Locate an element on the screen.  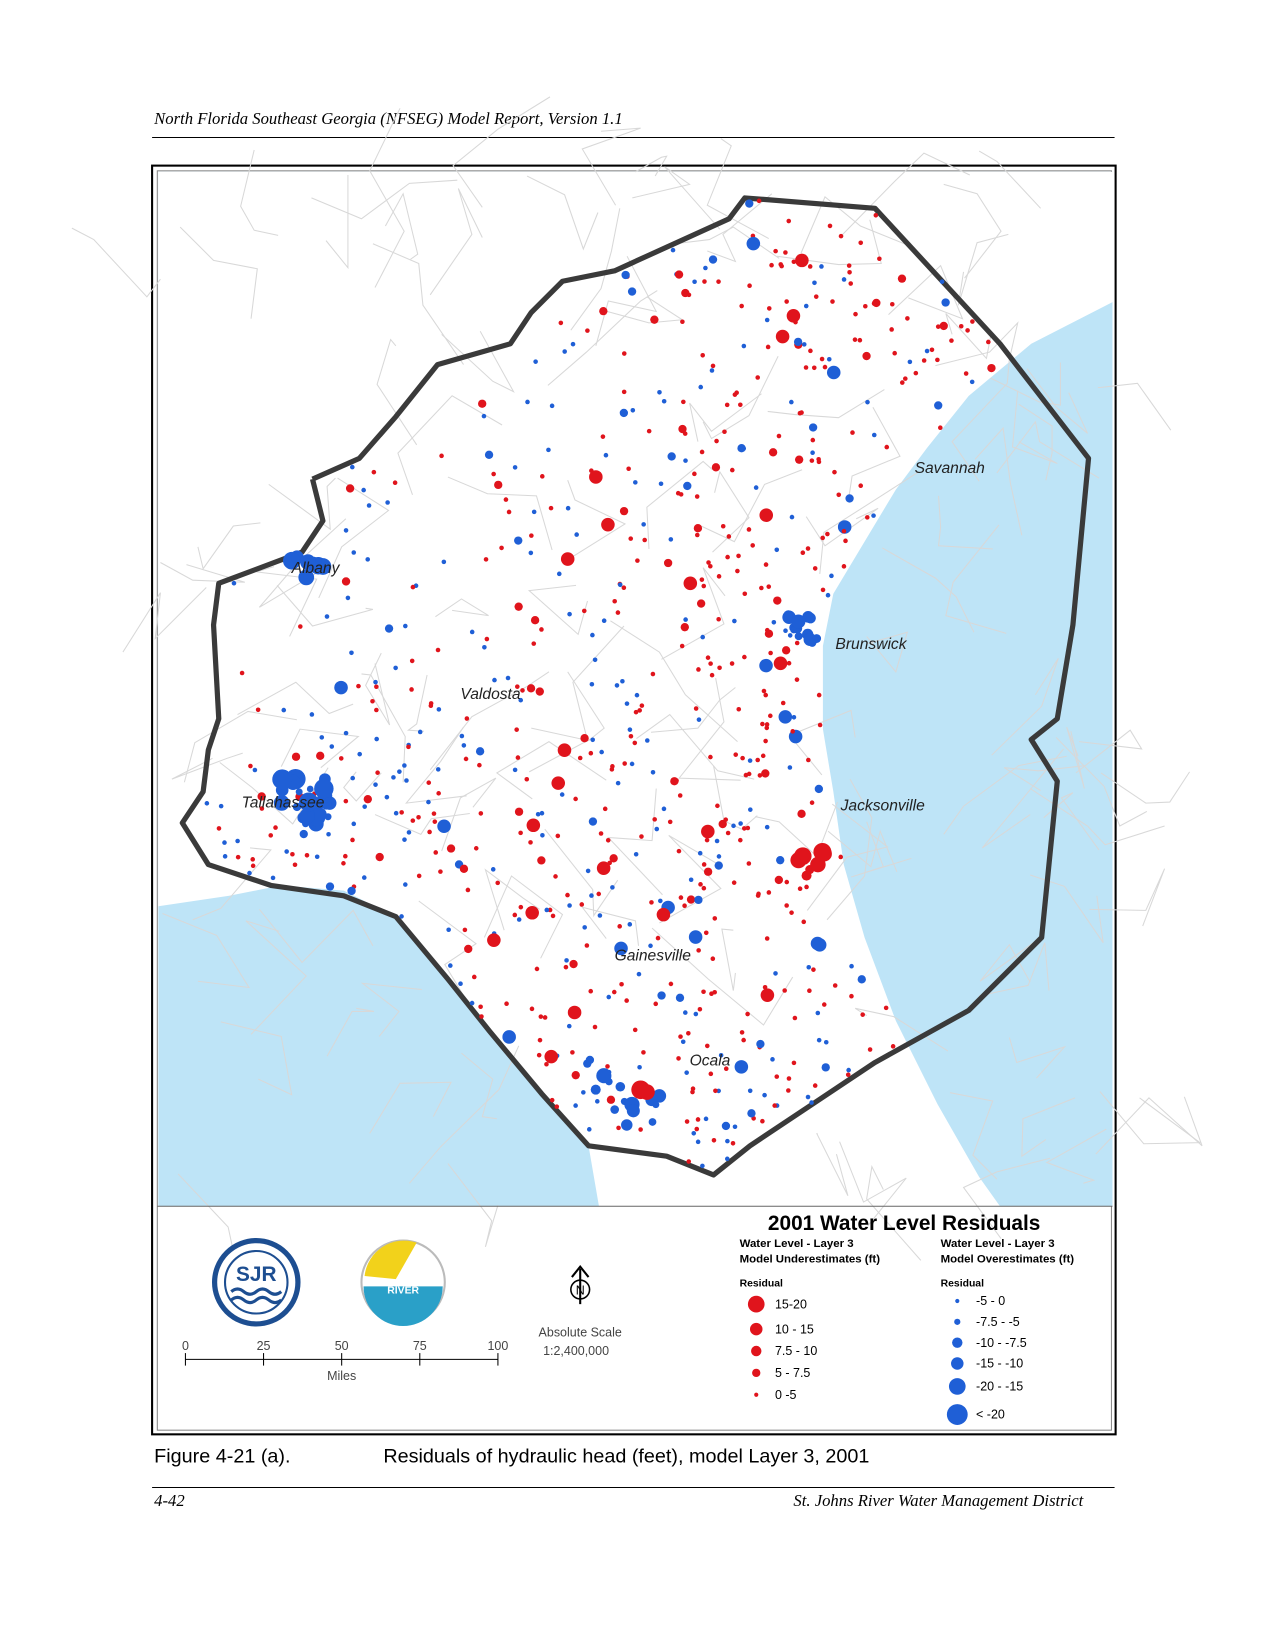
north-label: N is located at coordinates (580, 1291).